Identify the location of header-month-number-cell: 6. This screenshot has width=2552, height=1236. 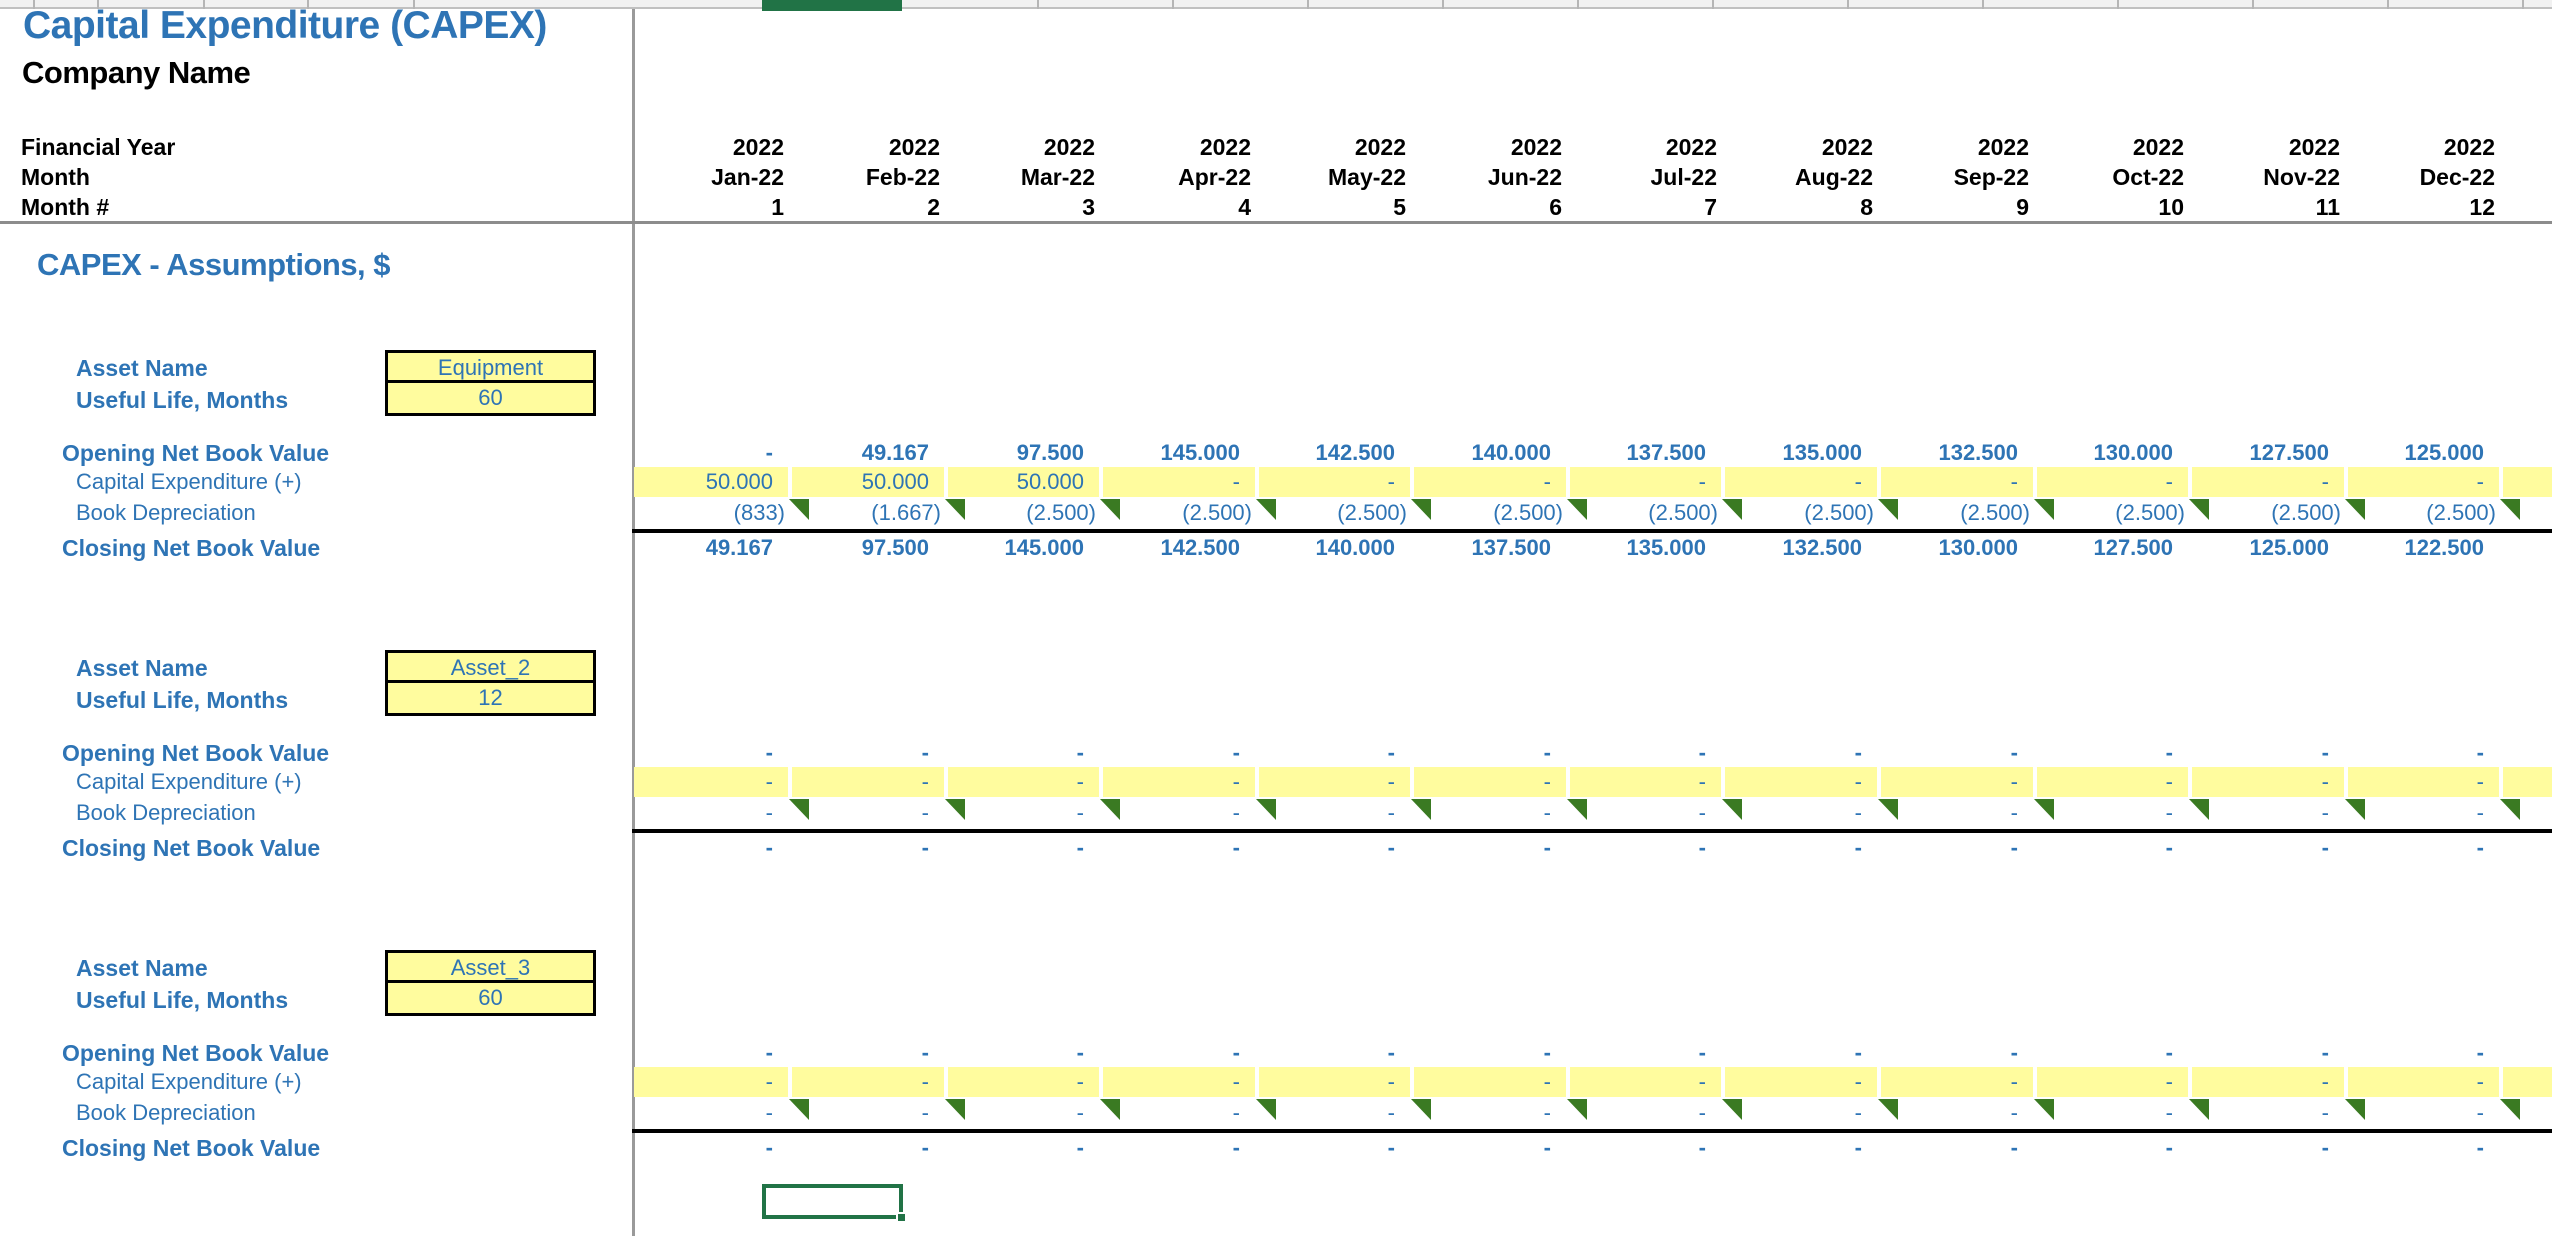
(1555, 207).